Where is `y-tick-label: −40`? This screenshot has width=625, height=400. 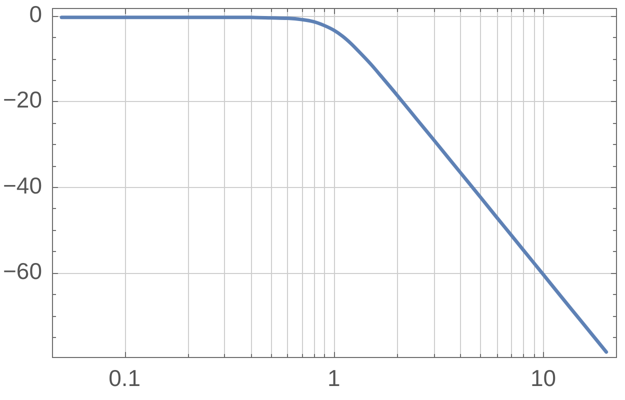 y-tick-label: −40 is located at coordinates (22, 185).